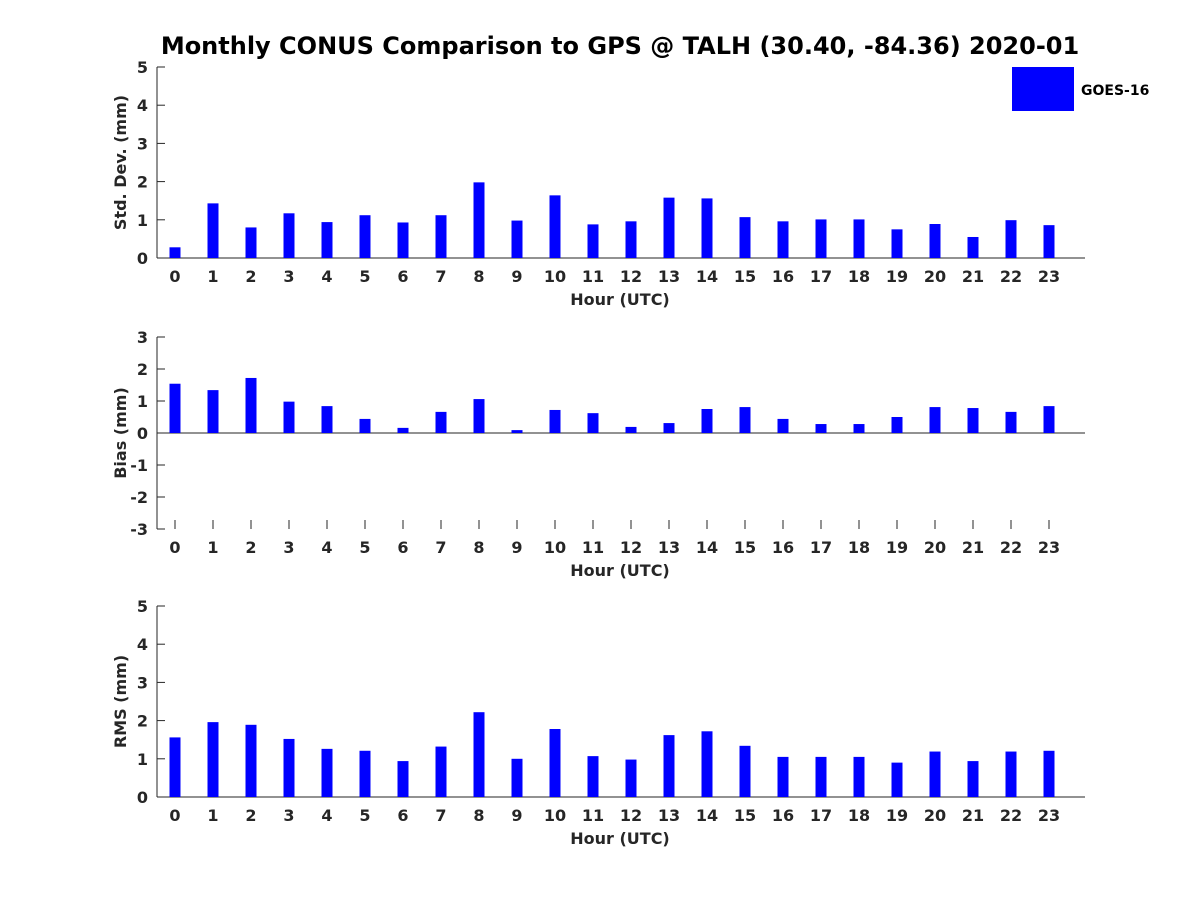 The image size is (1200, 900). Describe the element at coordinates (620, 838) in the screenshot. I see `x-axis-label: Hour (UTC)` at that location.